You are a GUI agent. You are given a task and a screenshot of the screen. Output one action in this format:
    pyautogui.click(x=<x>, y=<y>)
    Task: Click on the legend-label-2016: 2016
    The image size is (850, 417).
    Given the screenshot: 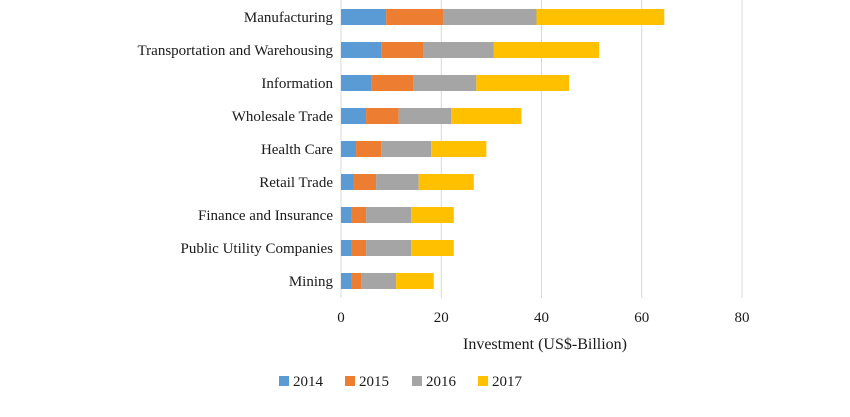 What is the action you would take?
    pyautogui.click(x=441, y=382)
    